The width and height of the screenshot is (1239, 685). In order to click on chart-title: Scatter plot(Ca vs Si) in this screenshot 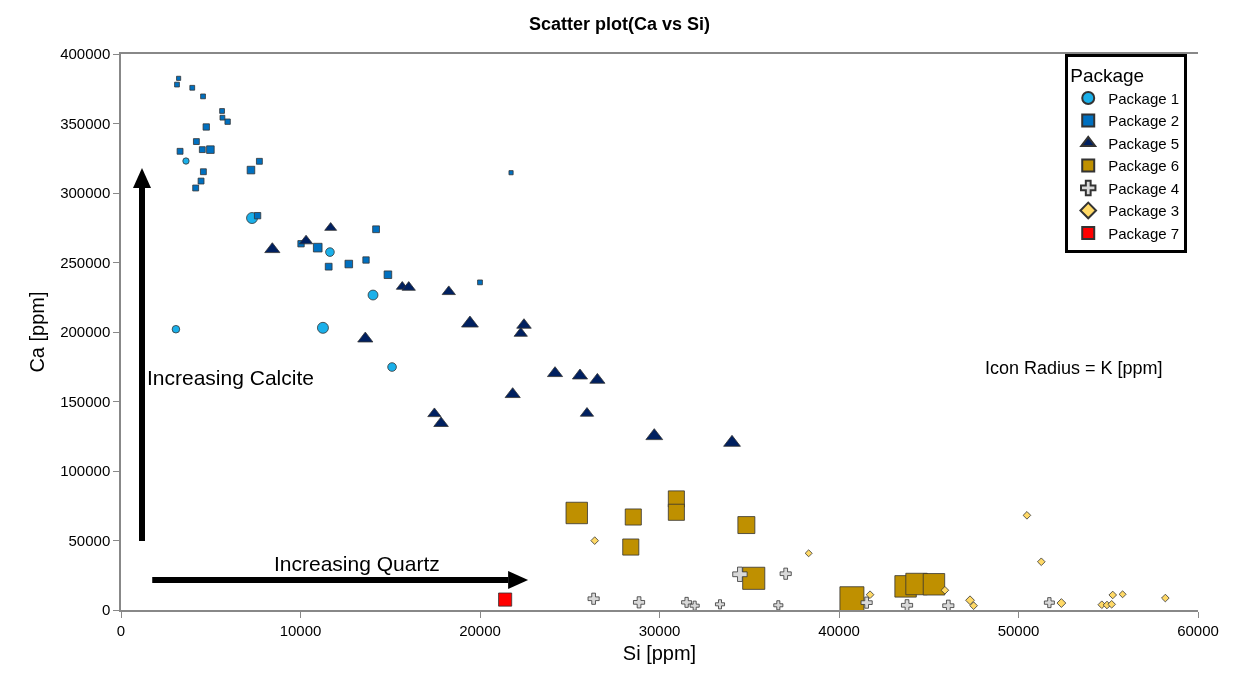, I will do `click(619, 23)`.